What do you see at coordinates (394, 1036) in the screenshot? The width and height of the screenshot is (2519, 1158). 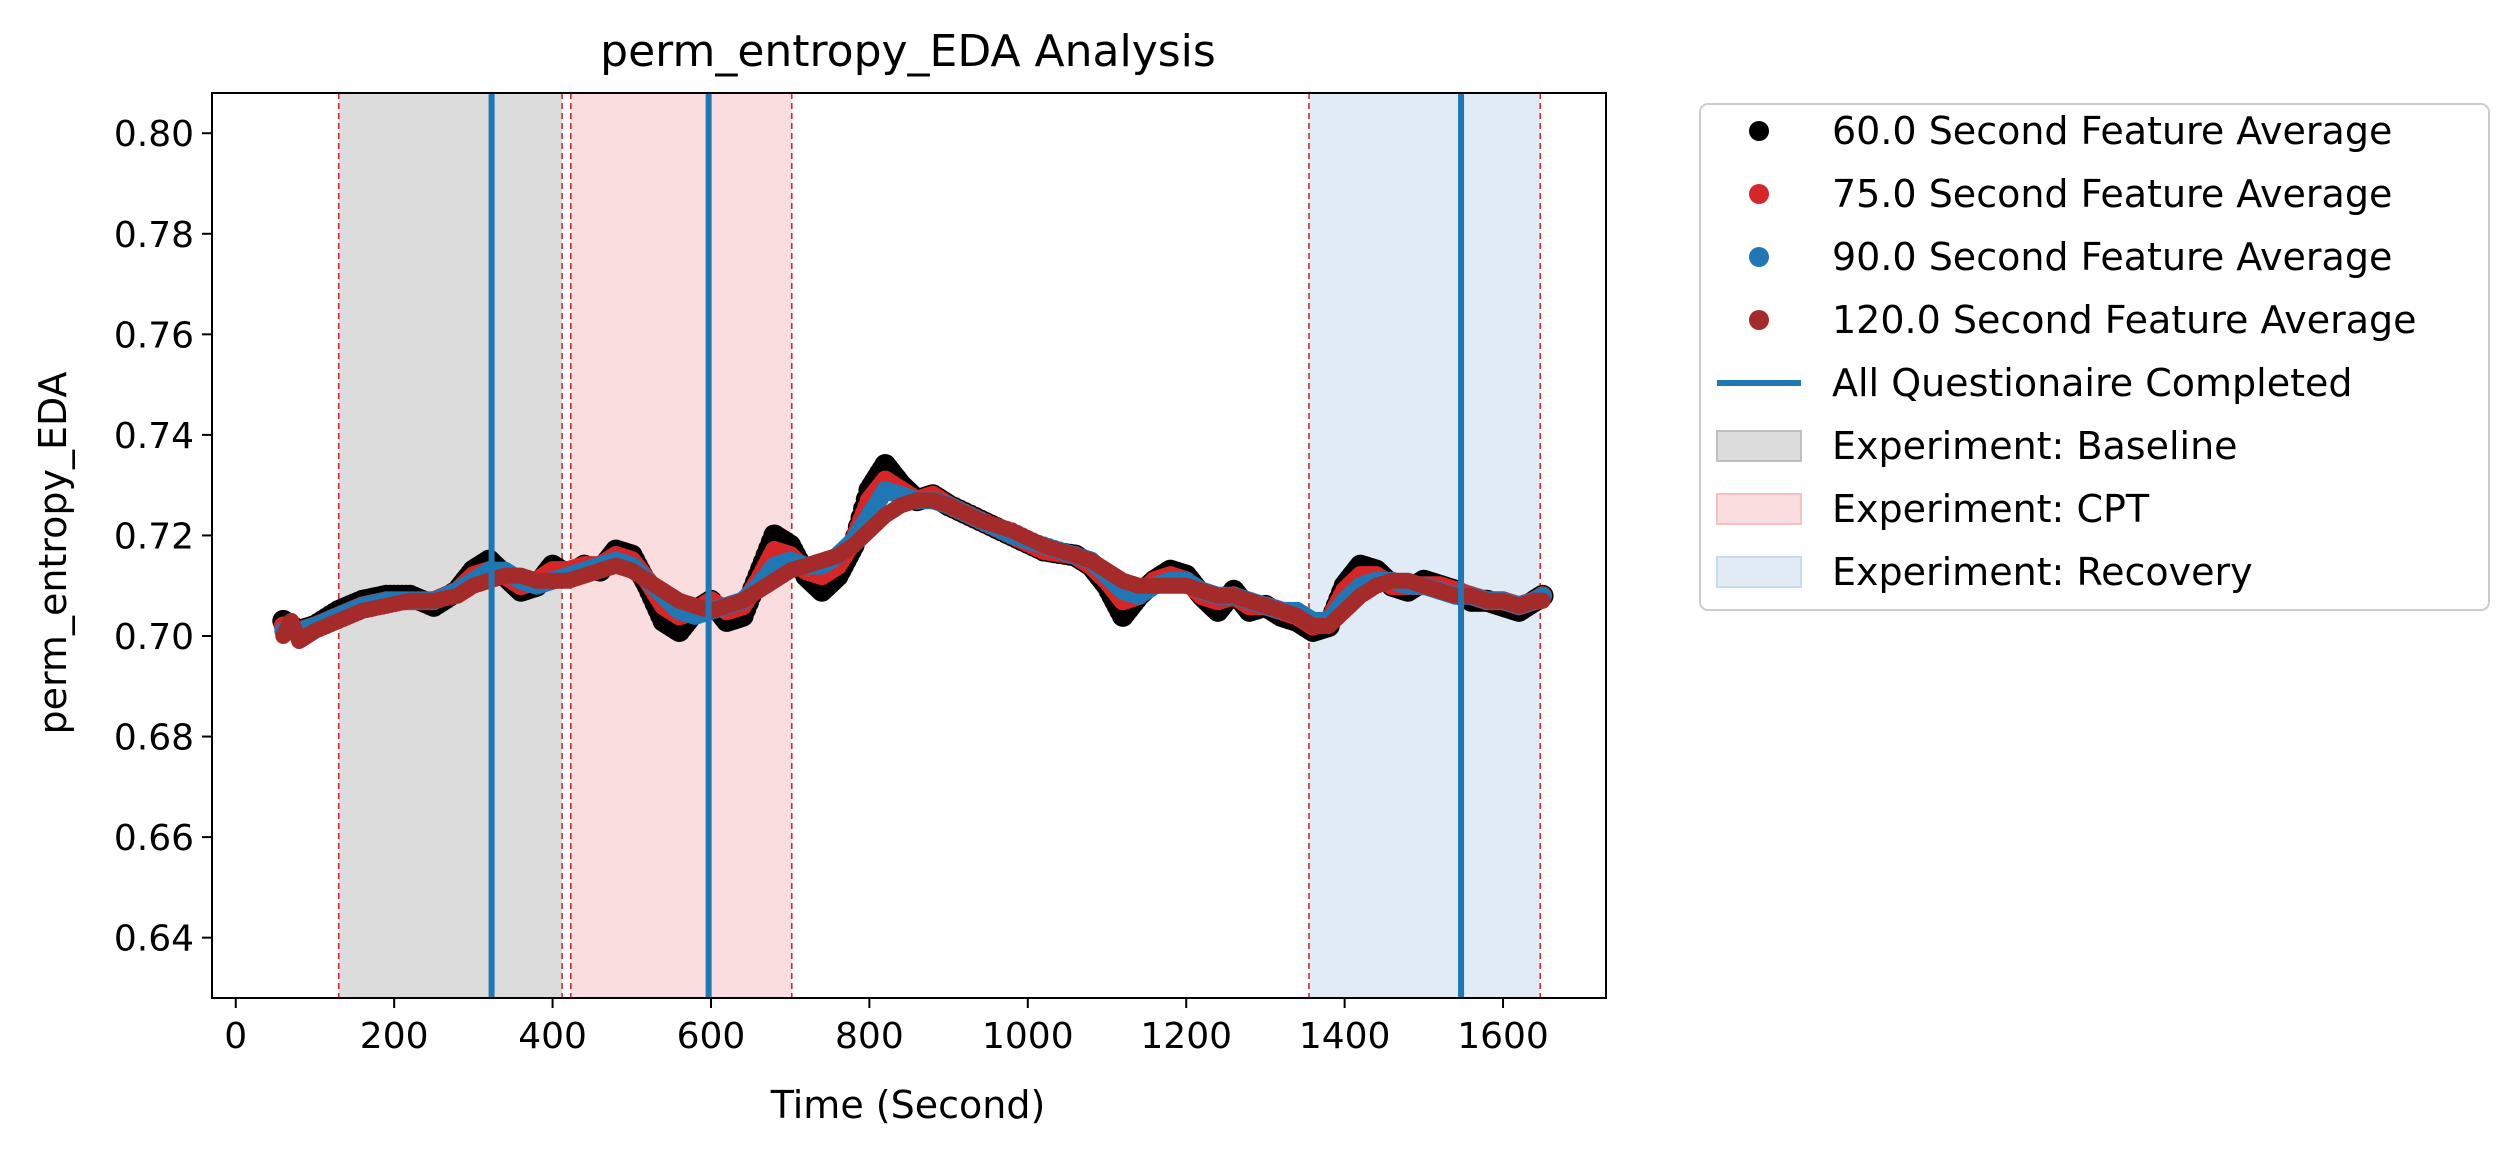 I see `x-tick-label: 200` at bounding box center [394, 1036].